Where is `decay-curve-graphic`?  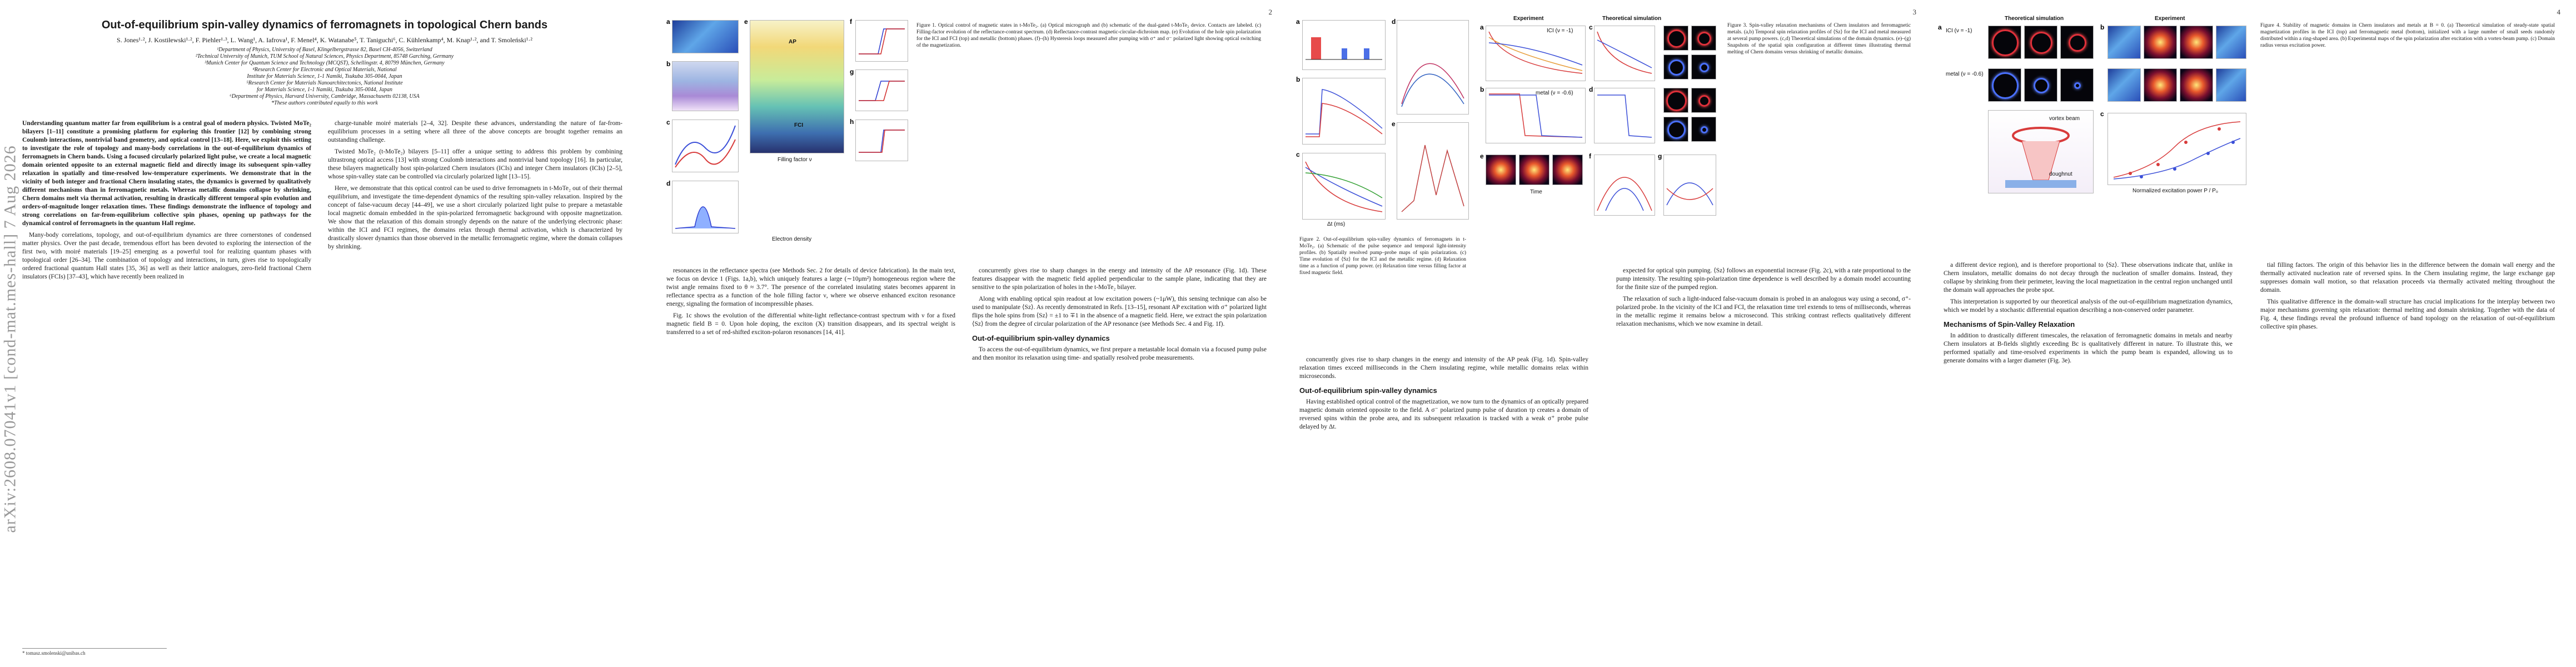 decay-curve-graphic is located at coordinates (1344, 186).